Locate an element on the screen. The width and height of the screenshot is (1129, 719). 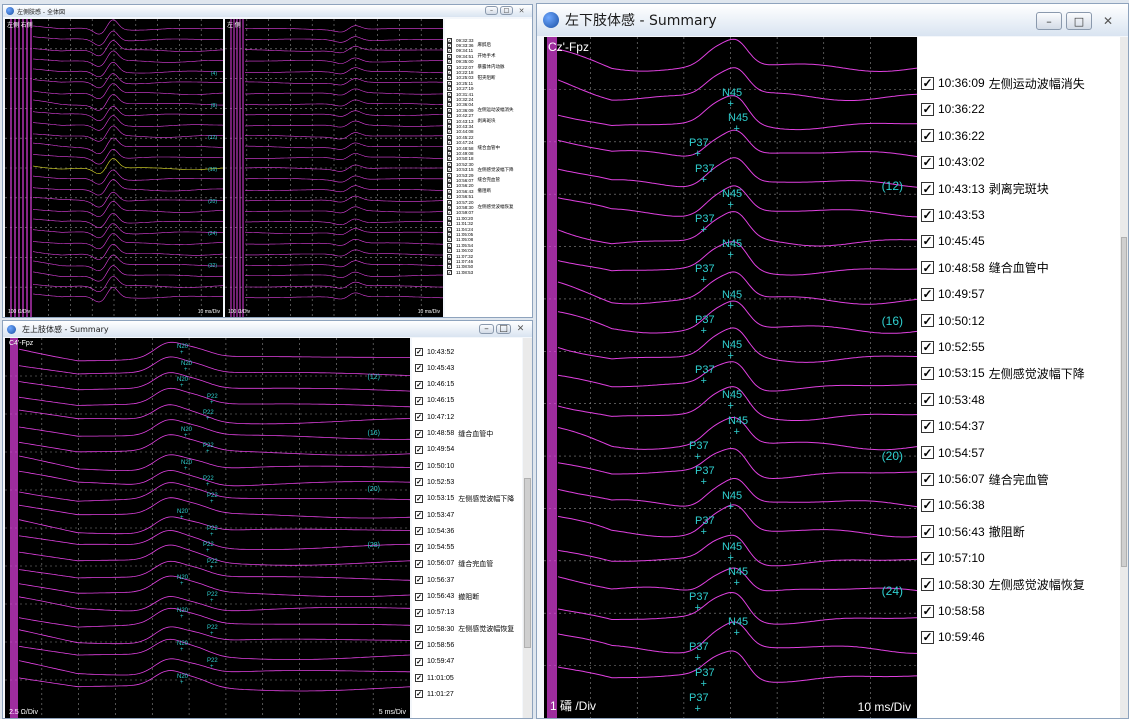
list-item: ✓ 10:57:10 is located at coordinates (953, 558).